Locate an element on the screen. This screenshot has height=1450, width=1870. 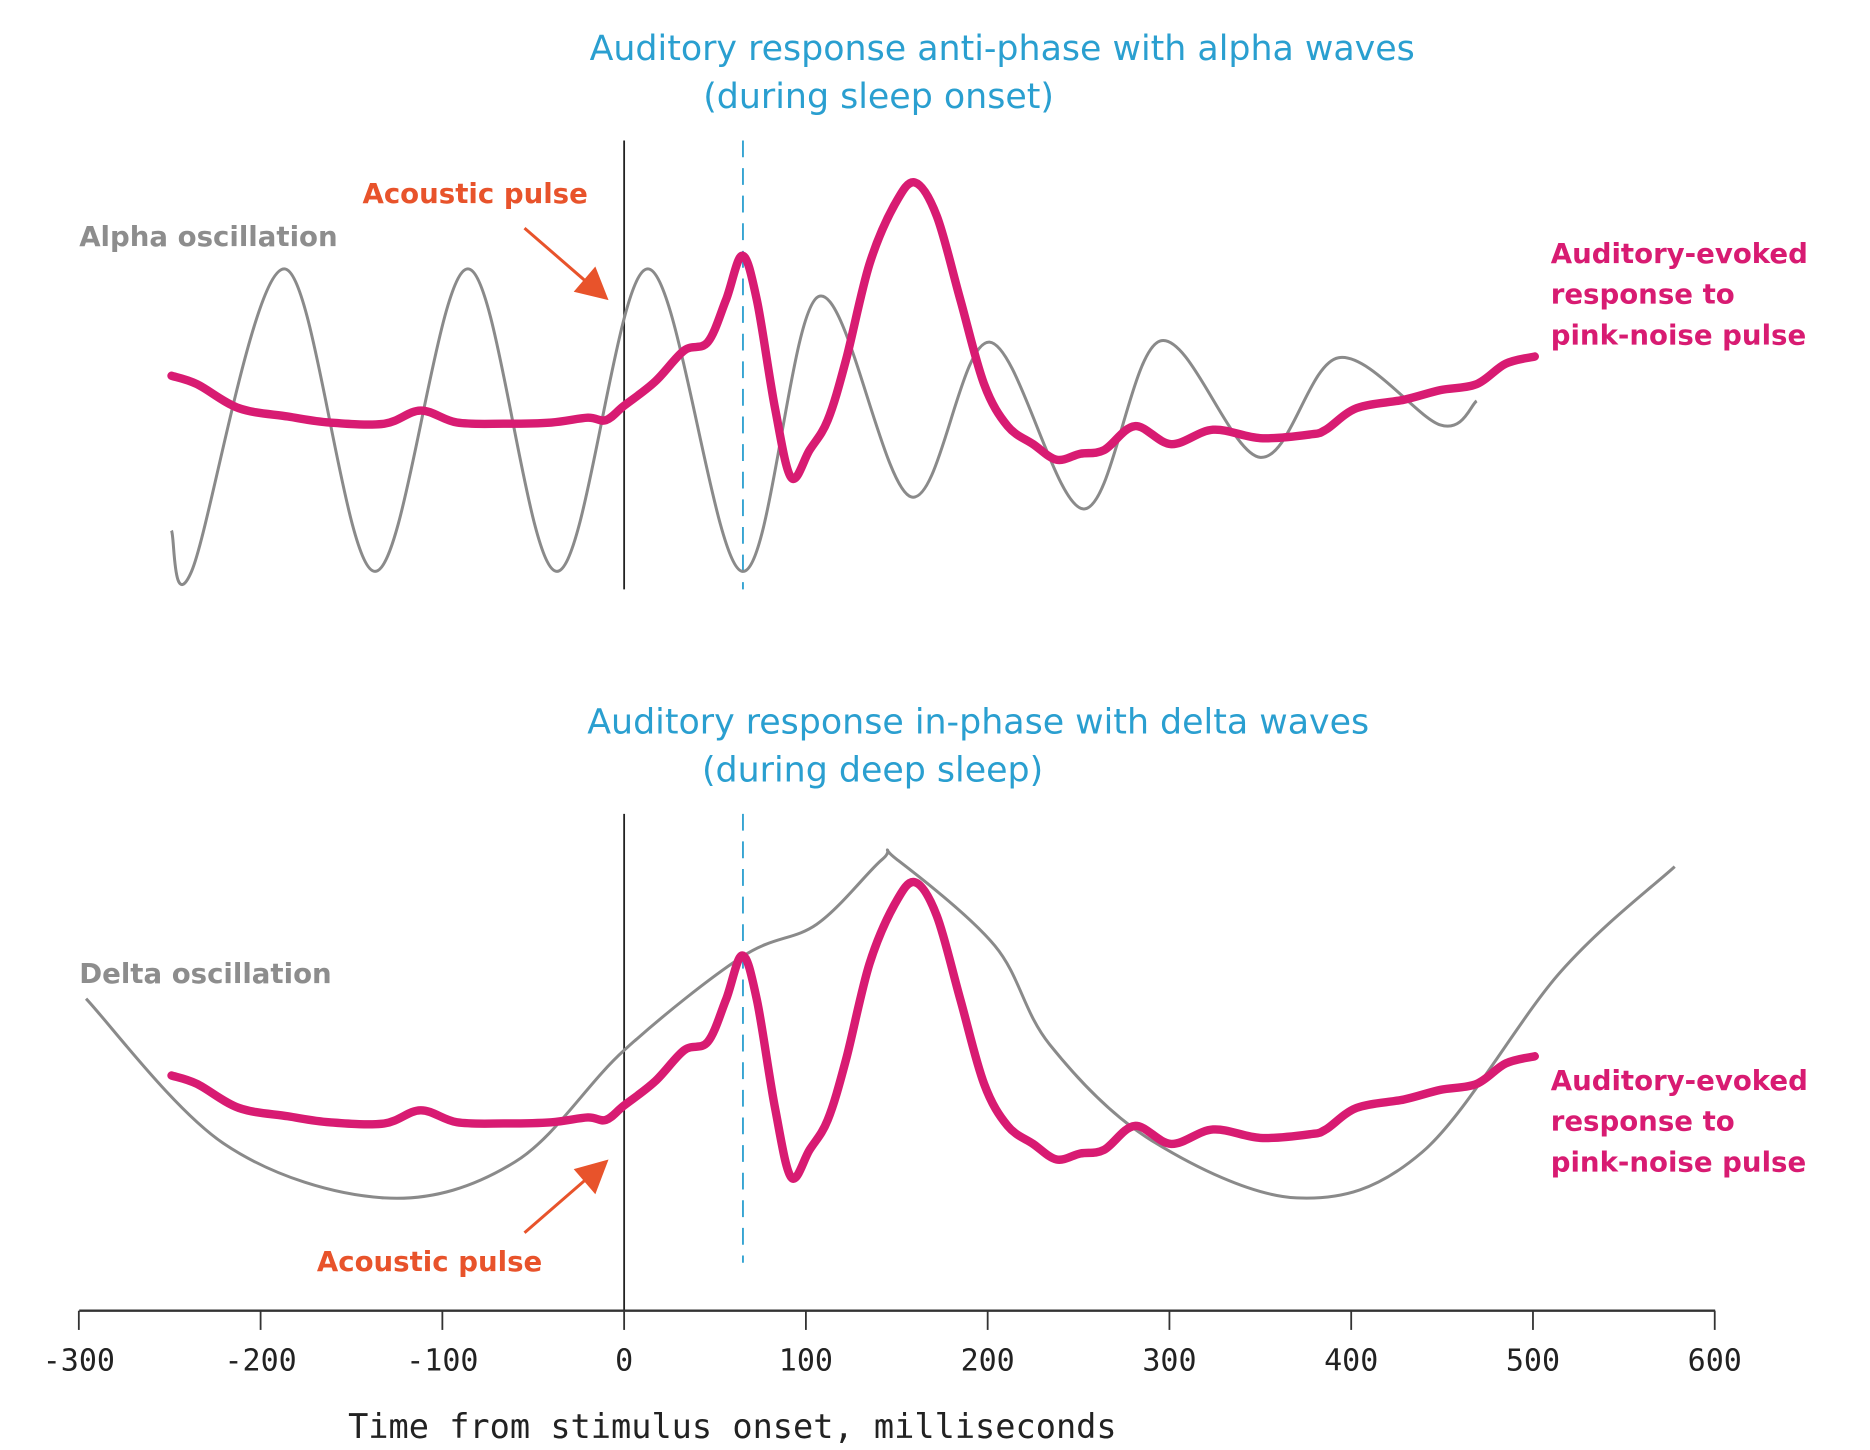
x-tick-label: 500 is located at coordinates (1533, 1361).